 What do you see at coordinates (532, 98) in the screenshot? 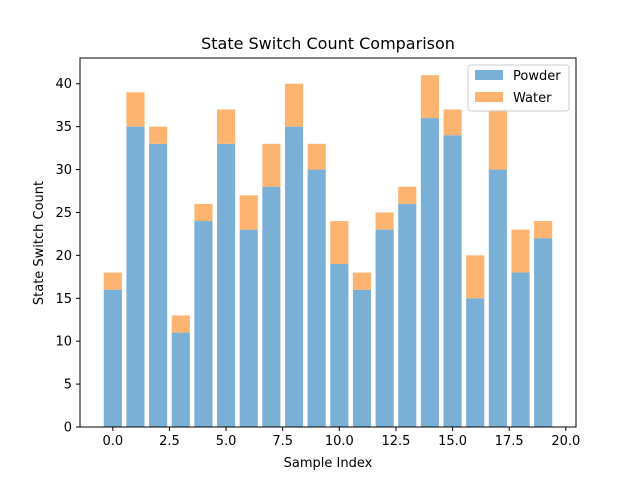
I see `legend-label-water: Water` at bounding box center [532, 98].